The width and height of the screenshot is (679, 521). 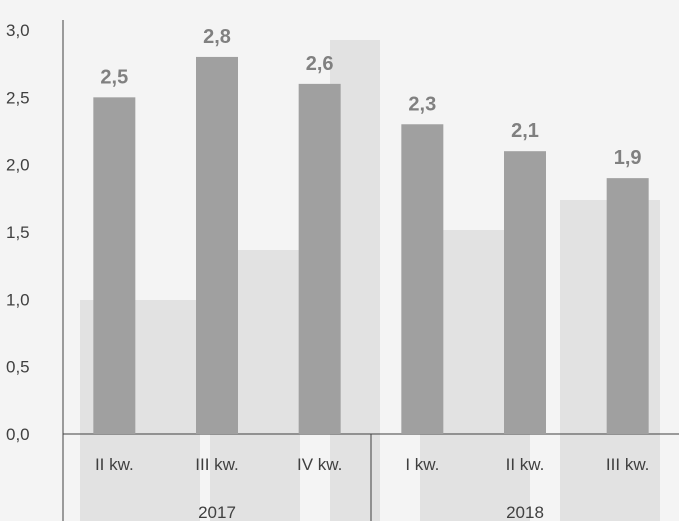 I want to click on data-label: 2,8, so click(x=217, y=37).